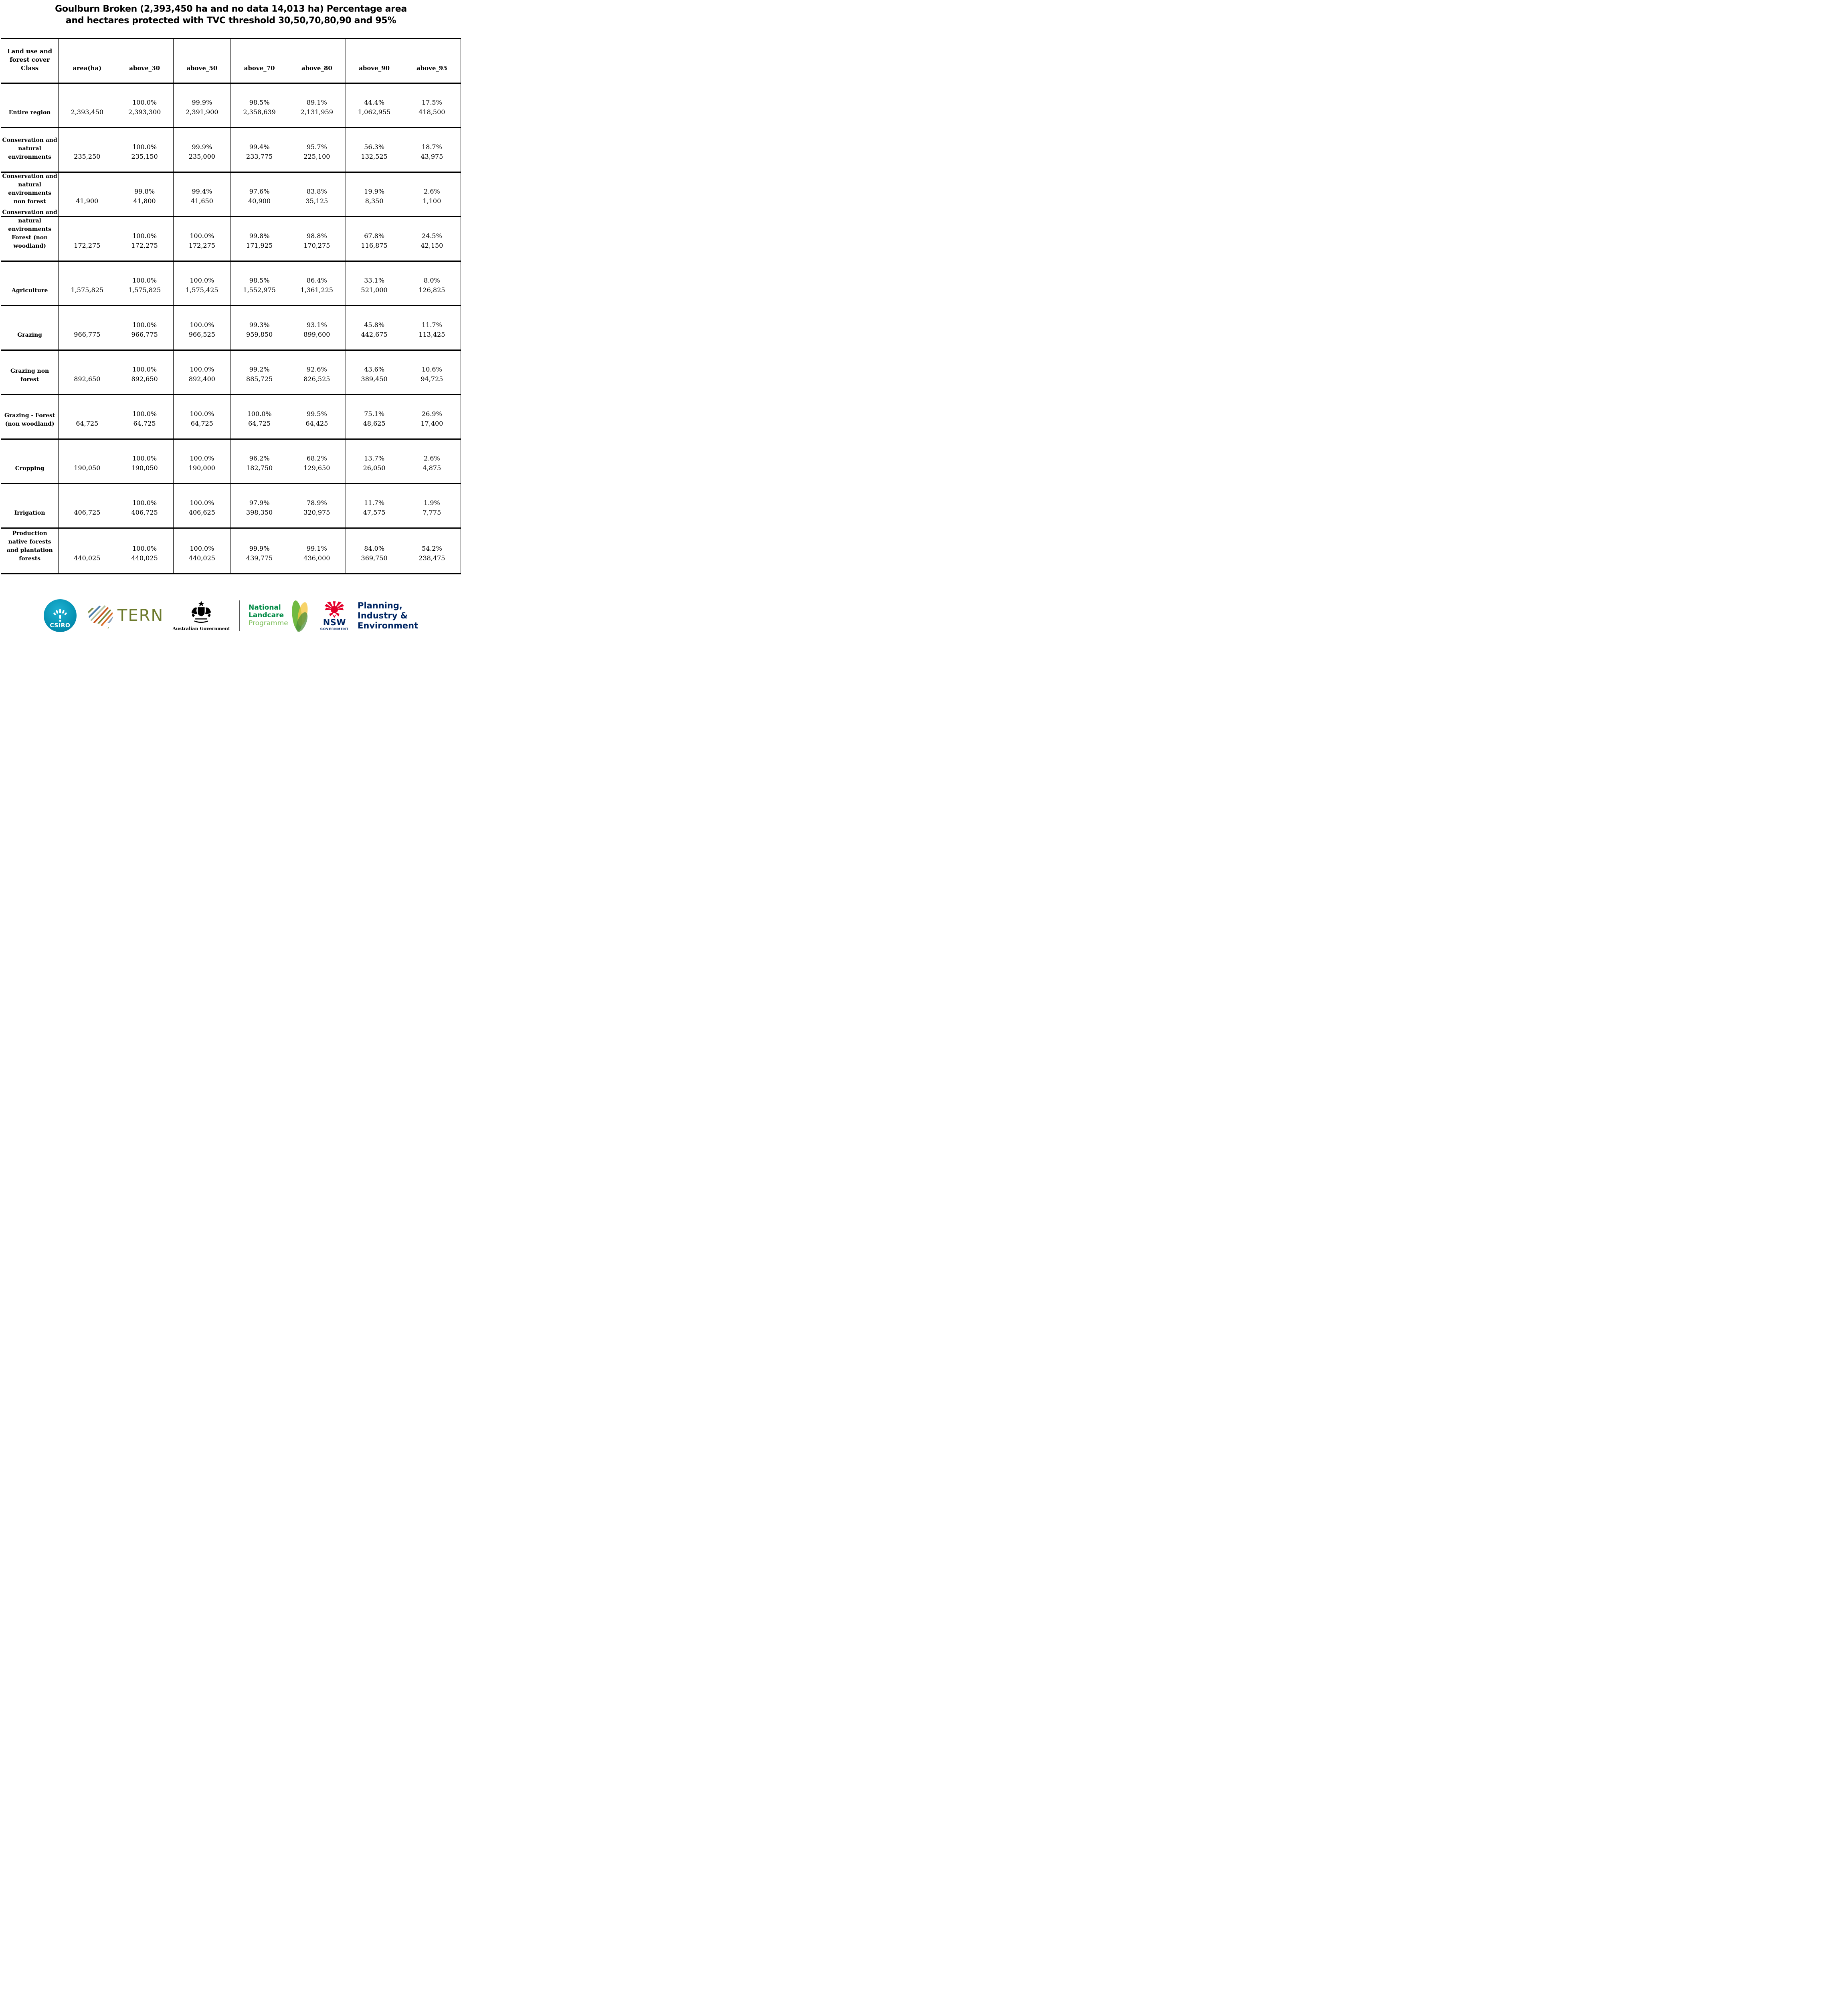 The image size is (1848, 2004). I want to click on cell-hectares: 40,900, so click(259, 201).